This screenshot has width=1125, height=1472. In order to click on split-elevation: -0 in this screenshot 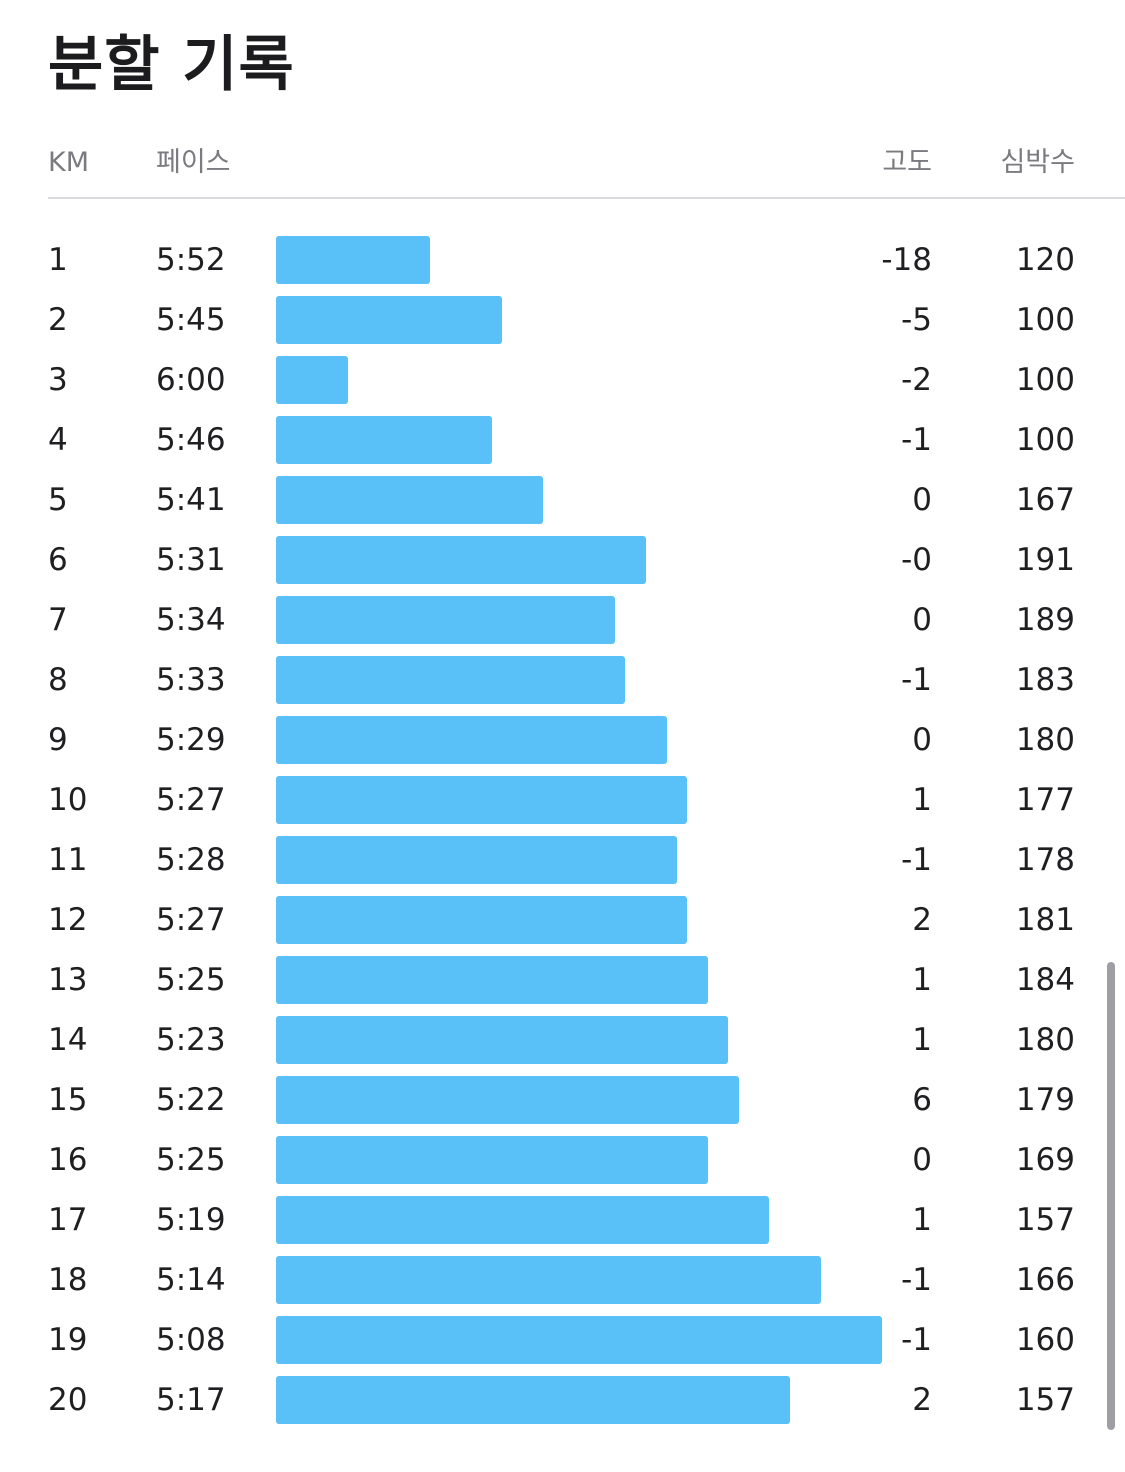, I will do `click(916, 560)`.